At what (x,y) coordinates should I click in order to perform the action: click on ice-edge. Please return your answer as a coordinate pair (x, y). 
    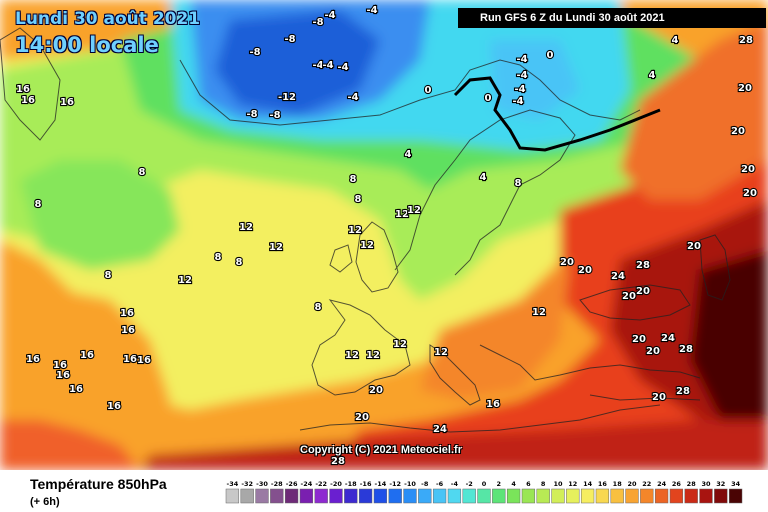
    Looking at the image, I should click on (557, 114).